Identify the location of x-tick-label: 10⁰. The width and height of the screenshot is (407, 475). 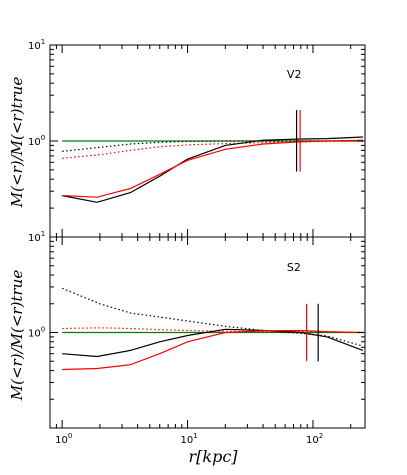
(63, 439).